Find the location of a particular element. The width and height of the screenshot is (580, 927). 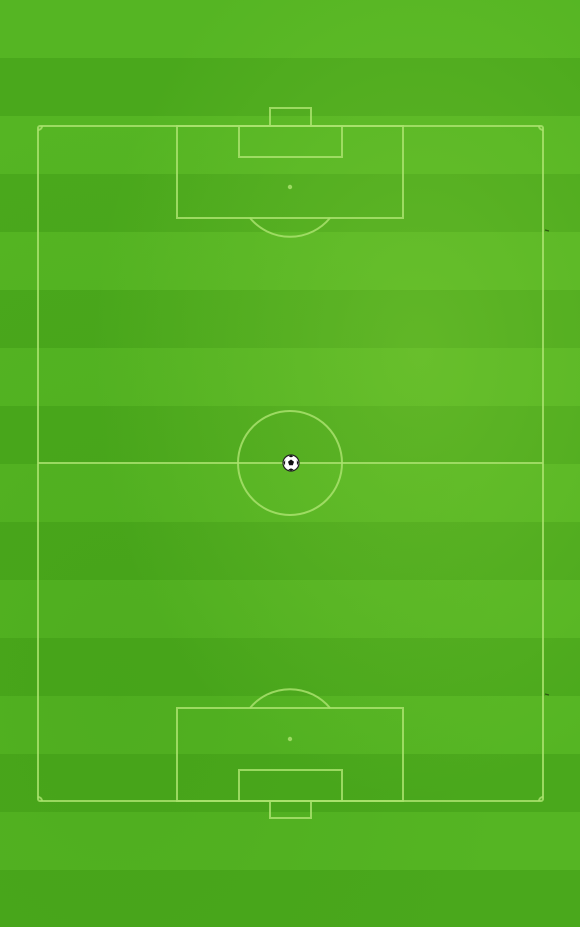

ball-right-panel is located at coordinates (297, 463).